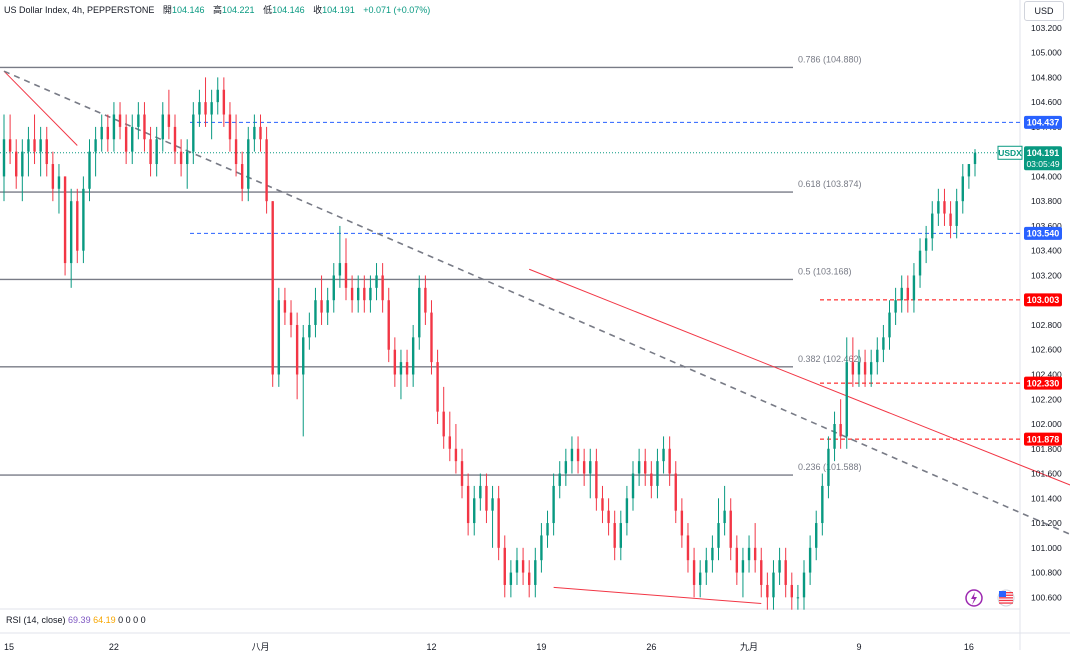  Describe the element at coordinates (1046, 523) in the screenshot. I see `y-tick-label: 101.200` at that location.